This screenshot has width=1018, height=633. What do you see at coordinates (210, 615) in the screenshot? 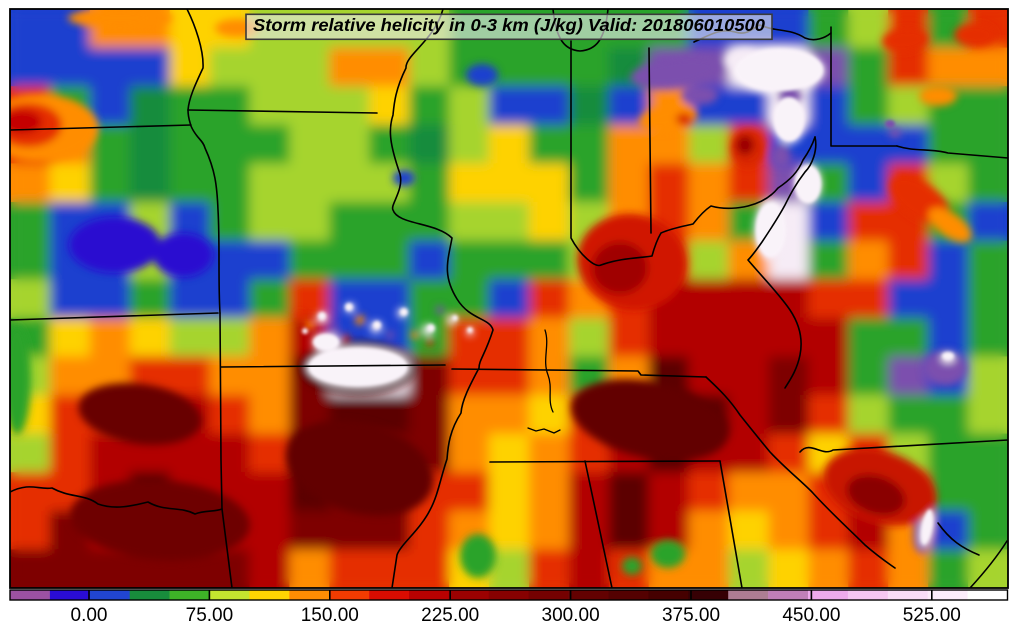
I see `svg-text: 75.00` at bounding box center [210, 615].